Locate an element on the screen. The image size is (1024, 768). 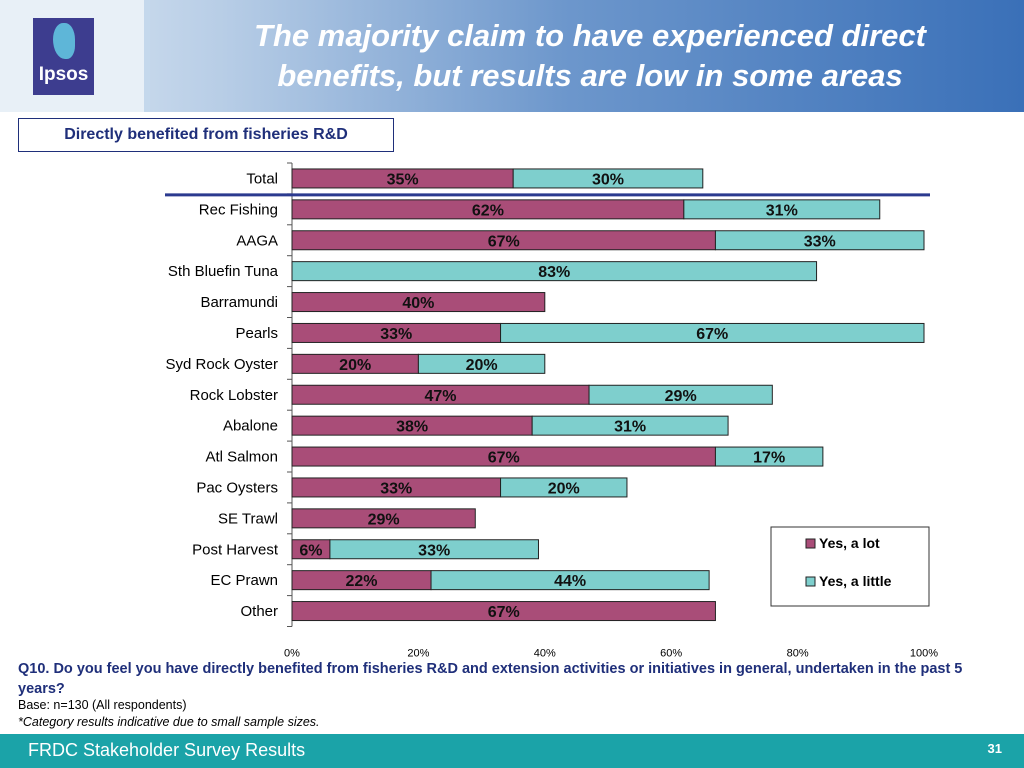
ipsos-logo: Ipsos is located at coordinates (63, 56).